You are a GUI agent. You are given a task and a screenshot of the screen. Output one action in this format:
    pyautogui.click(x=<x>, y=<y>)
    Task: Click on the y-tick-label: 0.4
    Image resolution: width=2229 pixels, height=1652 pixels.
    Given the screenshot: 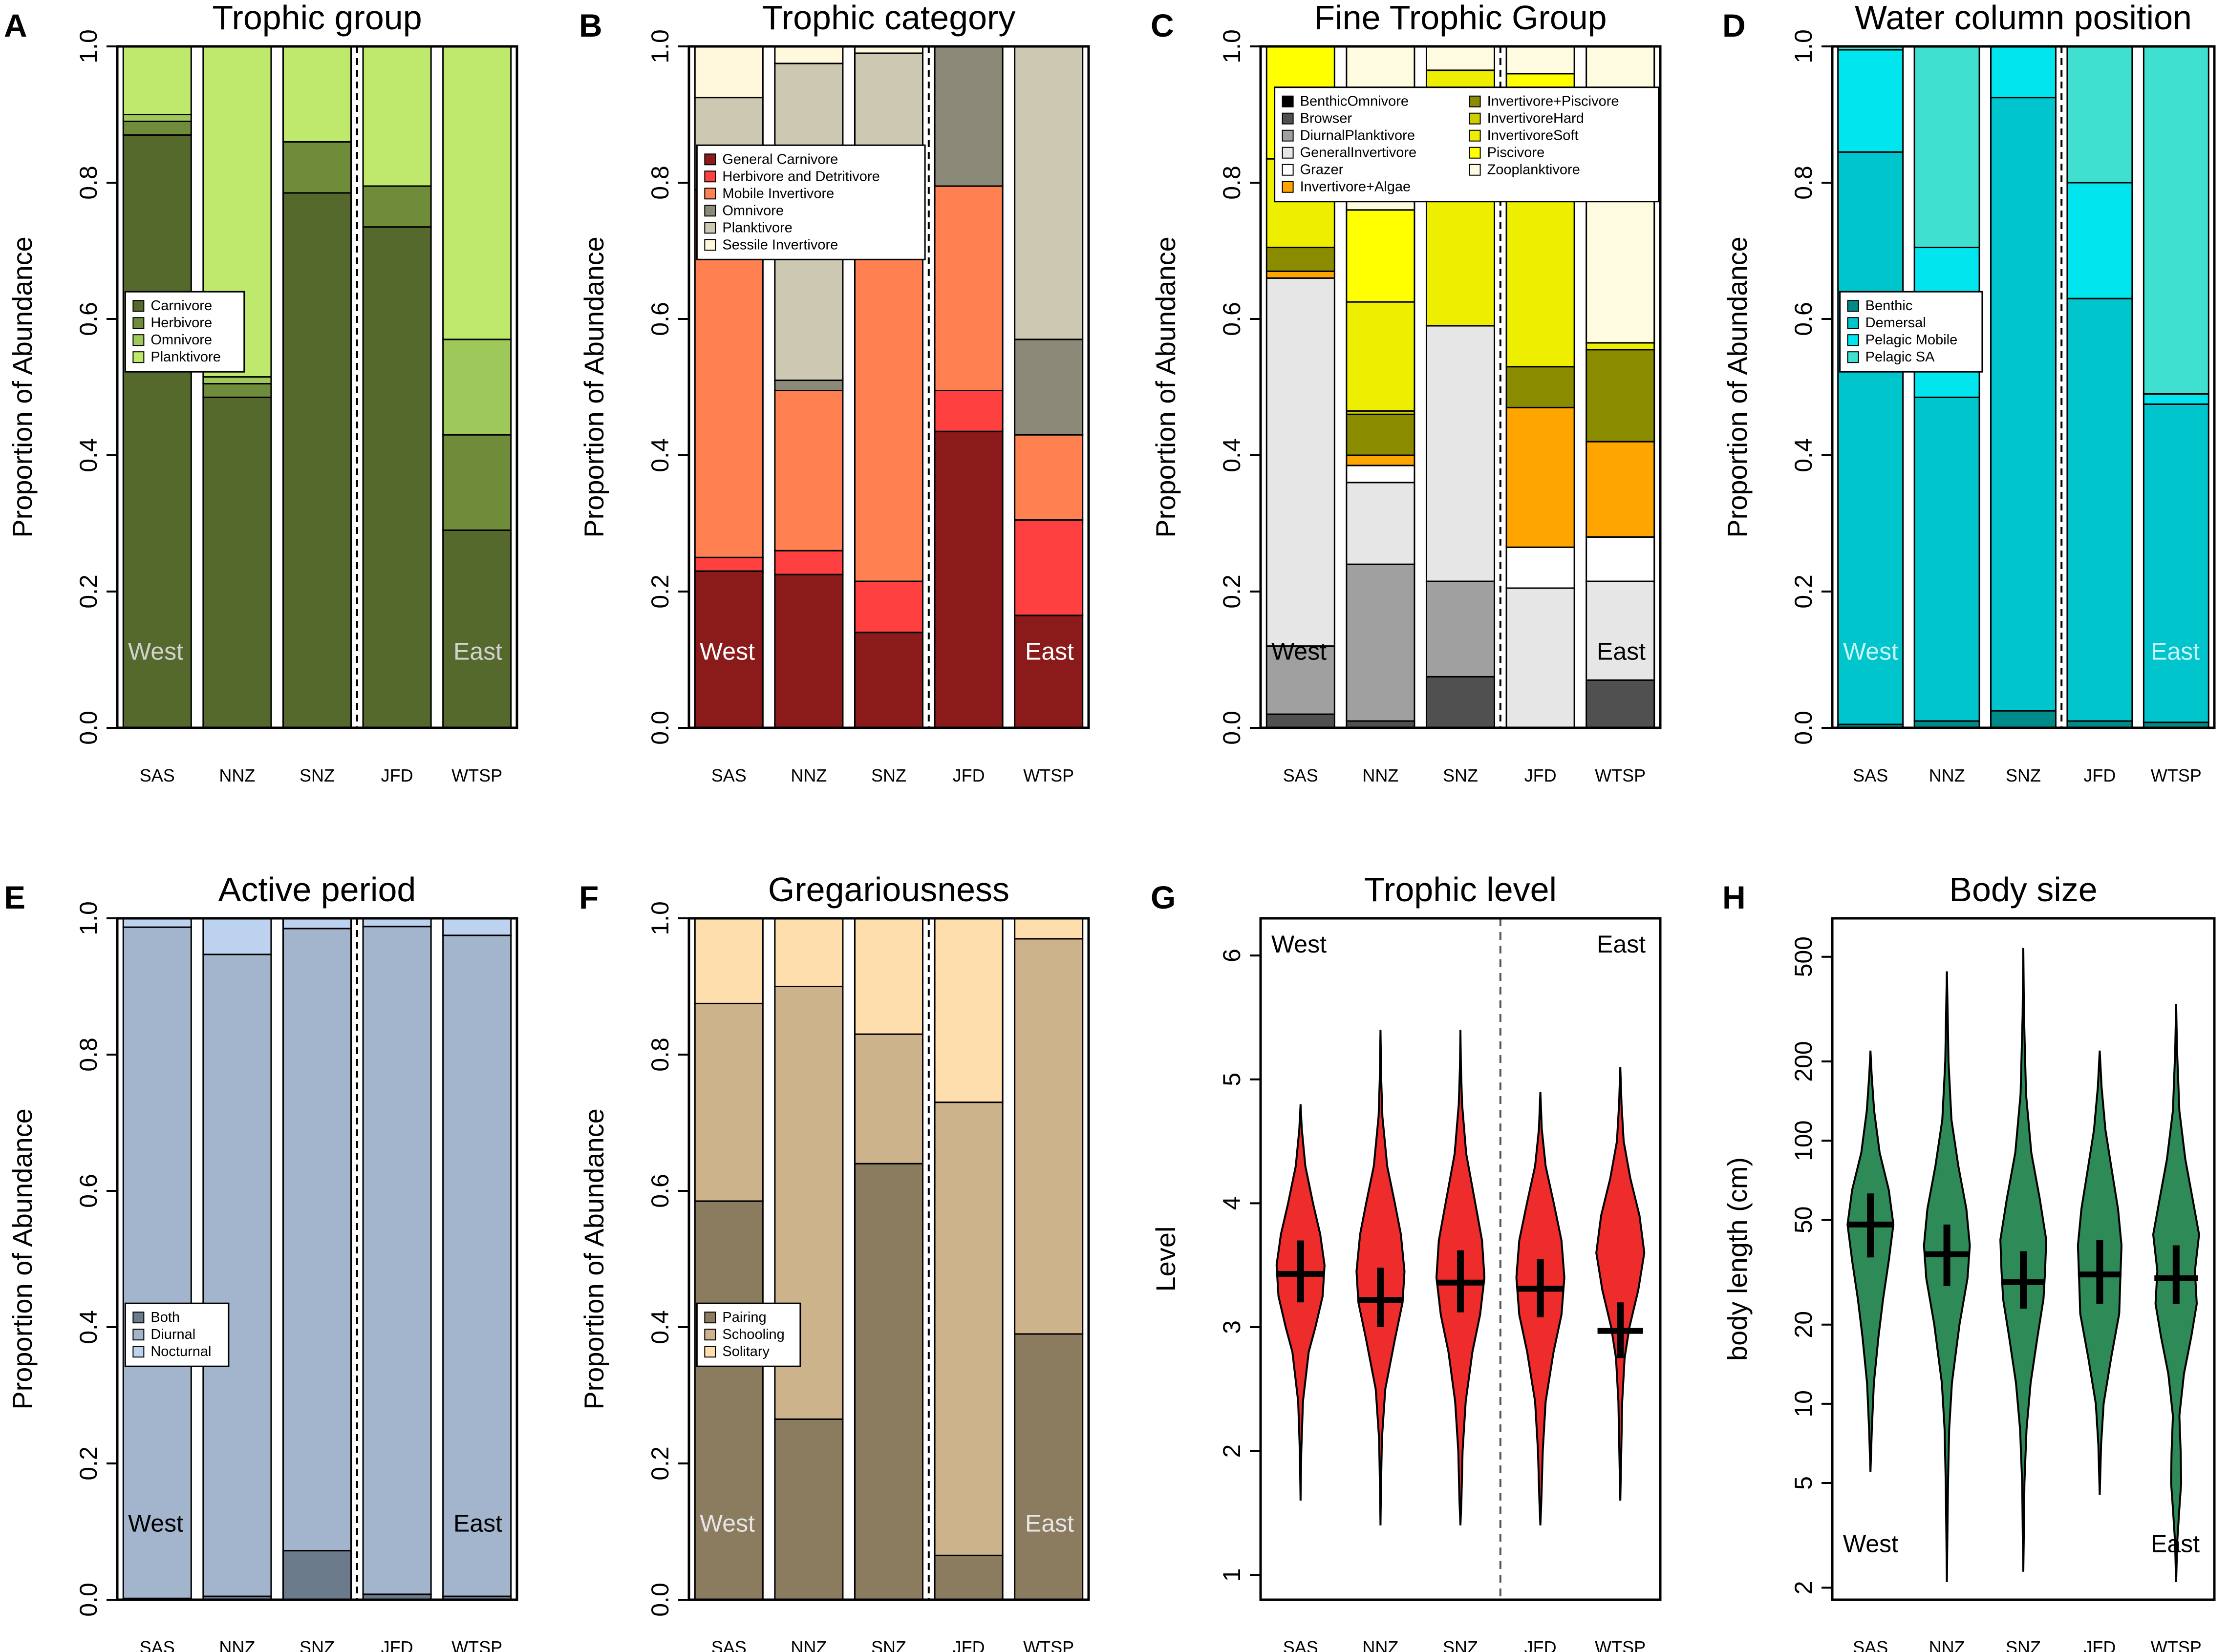 What is the action you would take?
    pyautogui.click(x=88, y=1327)
    